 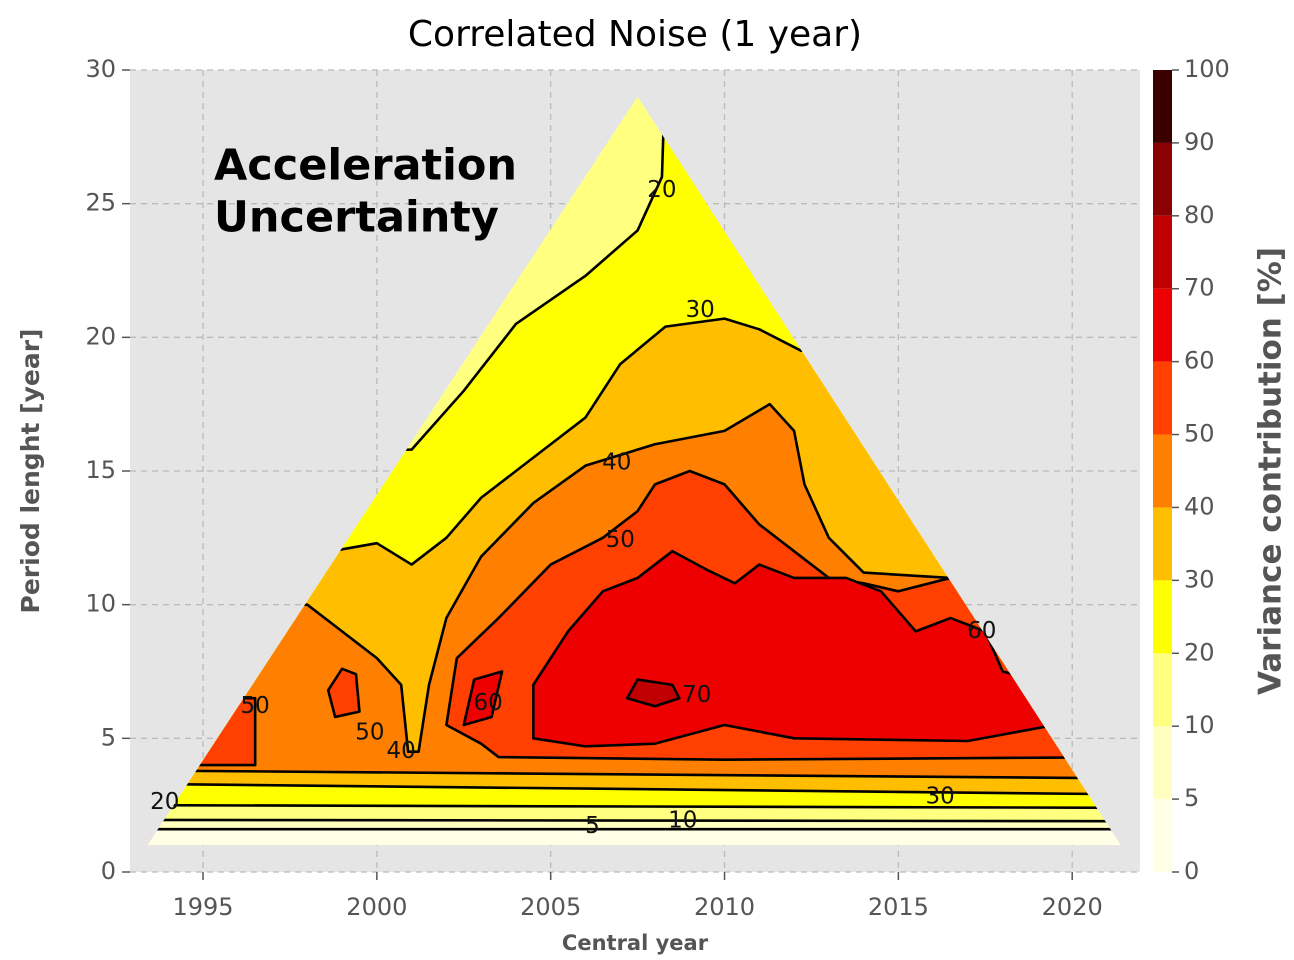 I want to click on x-tick-label: 1995, so click(x=202, y=907).